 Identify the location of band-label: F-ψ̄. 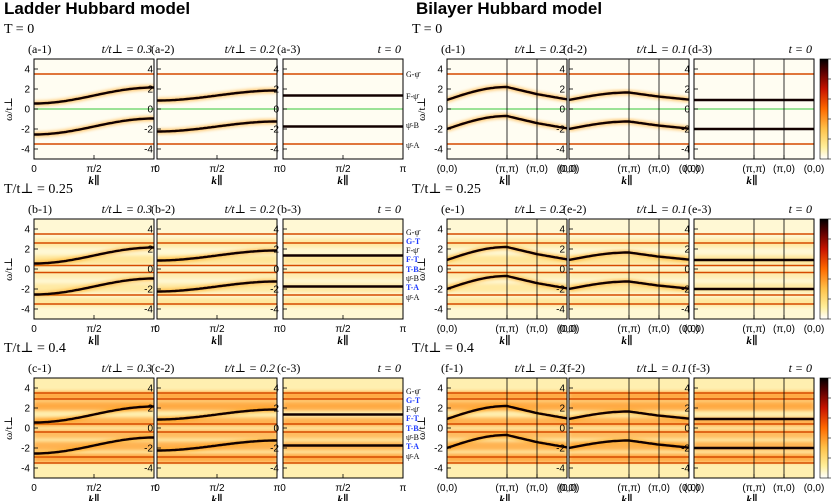
(413, 250).